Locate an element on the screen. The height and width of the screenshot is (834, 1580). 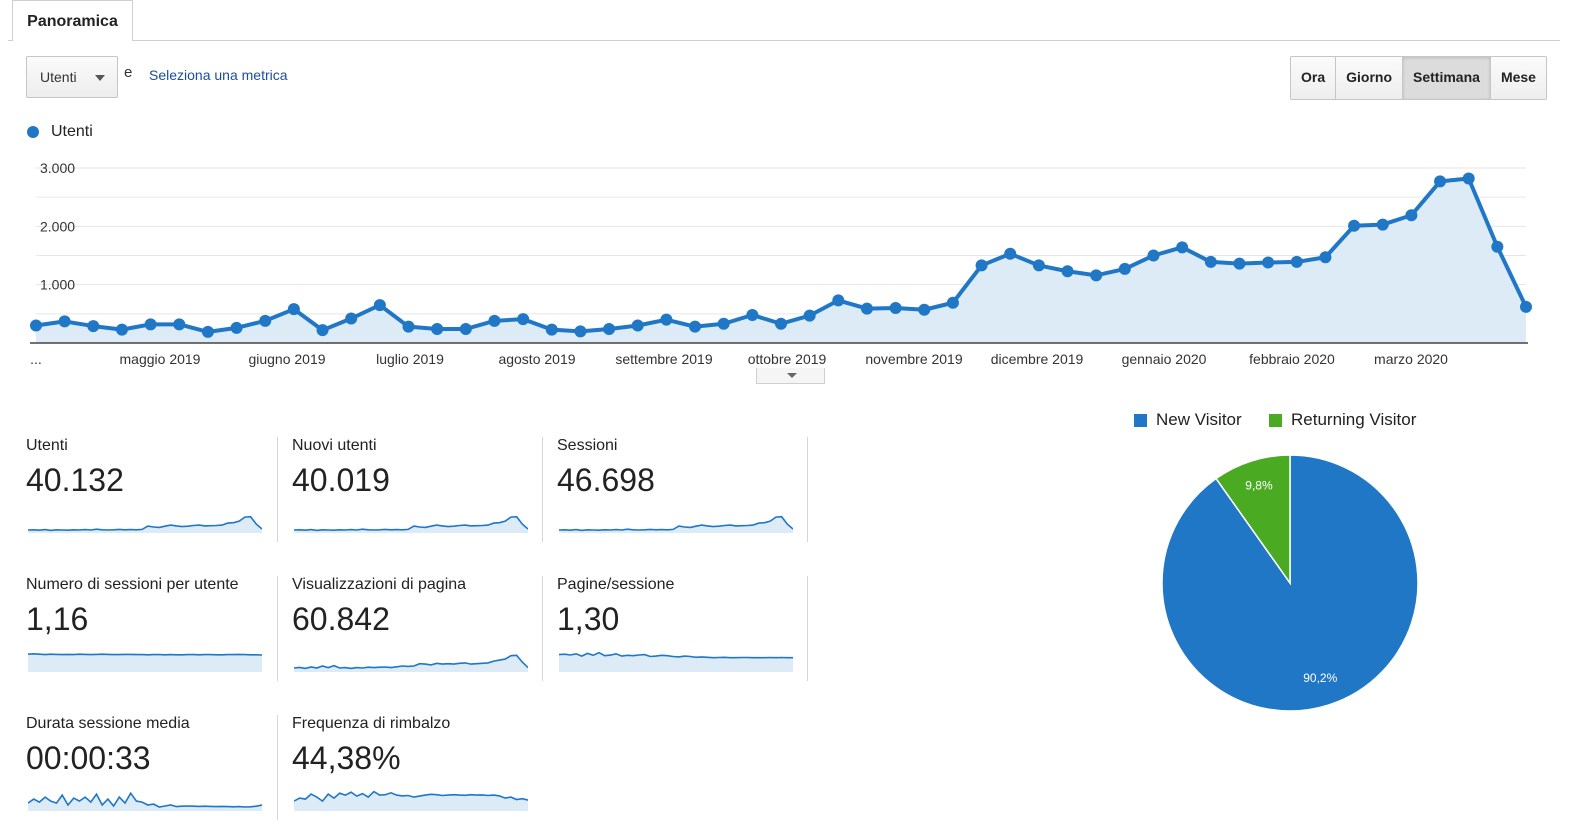
scorecard-label: Sessioni is located at coordinates (587, 445).